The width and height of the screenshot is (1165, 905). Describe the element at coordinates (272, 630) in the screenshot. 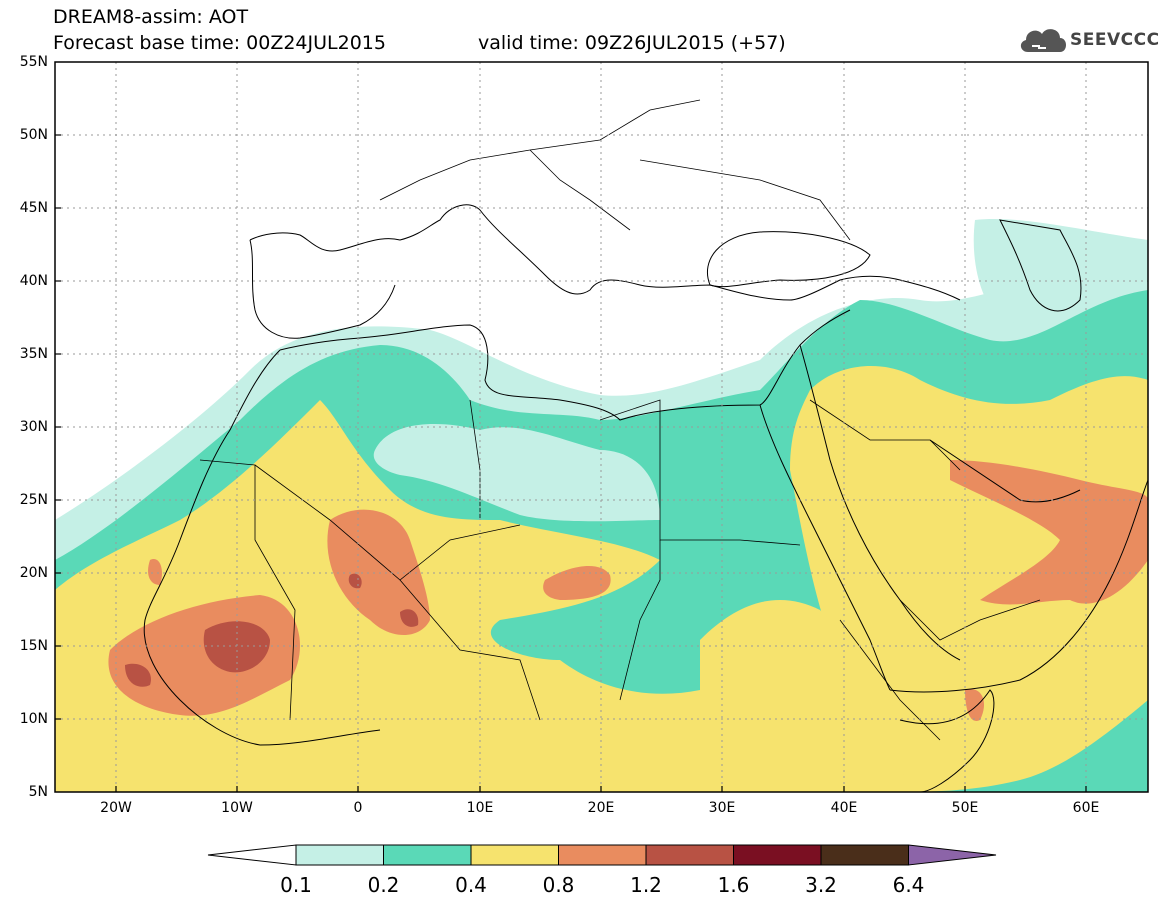

I see `aot-band-1.2` at that location.